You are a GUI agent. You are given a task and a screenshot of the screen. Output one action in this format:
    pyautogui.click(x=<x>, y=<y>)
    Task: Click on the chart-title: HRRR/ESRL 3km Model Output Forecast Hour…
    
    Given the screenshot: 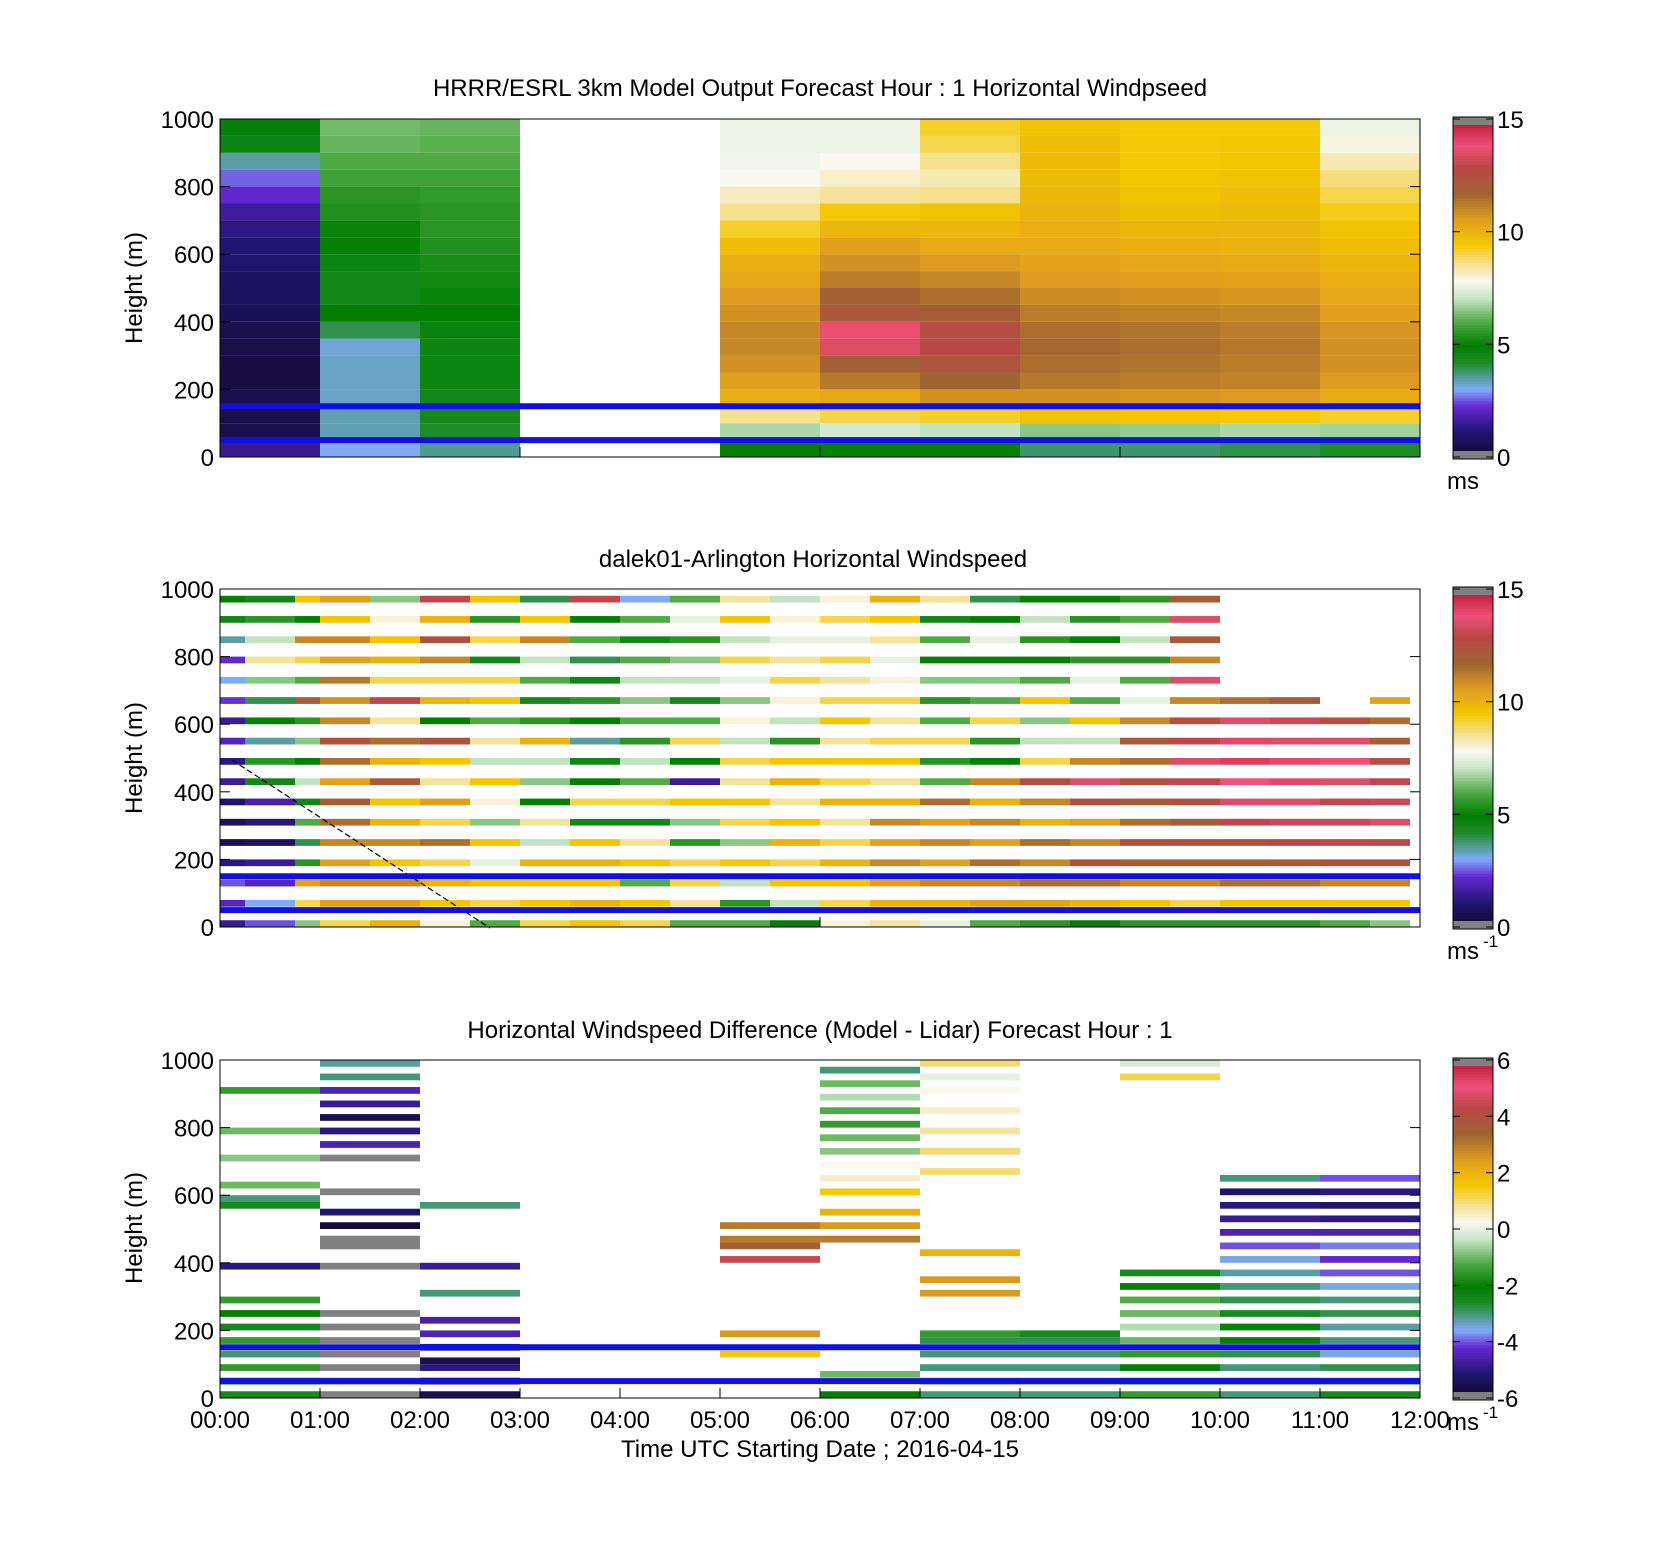 What is the action you would take?
    pyautogui.click(x=820, y=88)
    